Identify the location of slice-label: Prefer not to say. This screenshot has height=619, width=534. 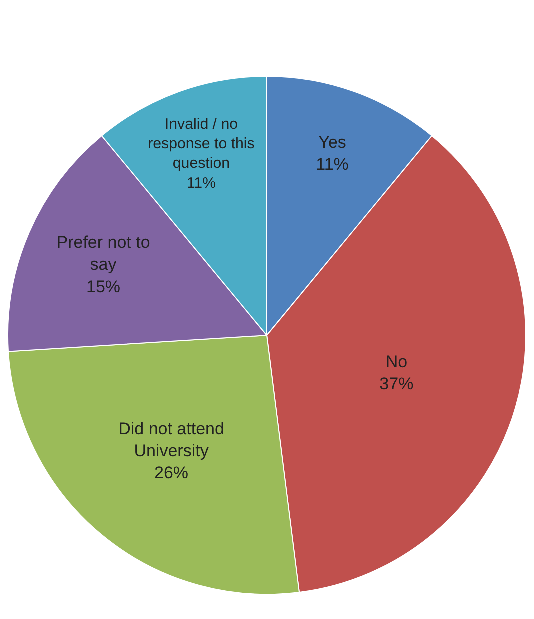
(103, 253).